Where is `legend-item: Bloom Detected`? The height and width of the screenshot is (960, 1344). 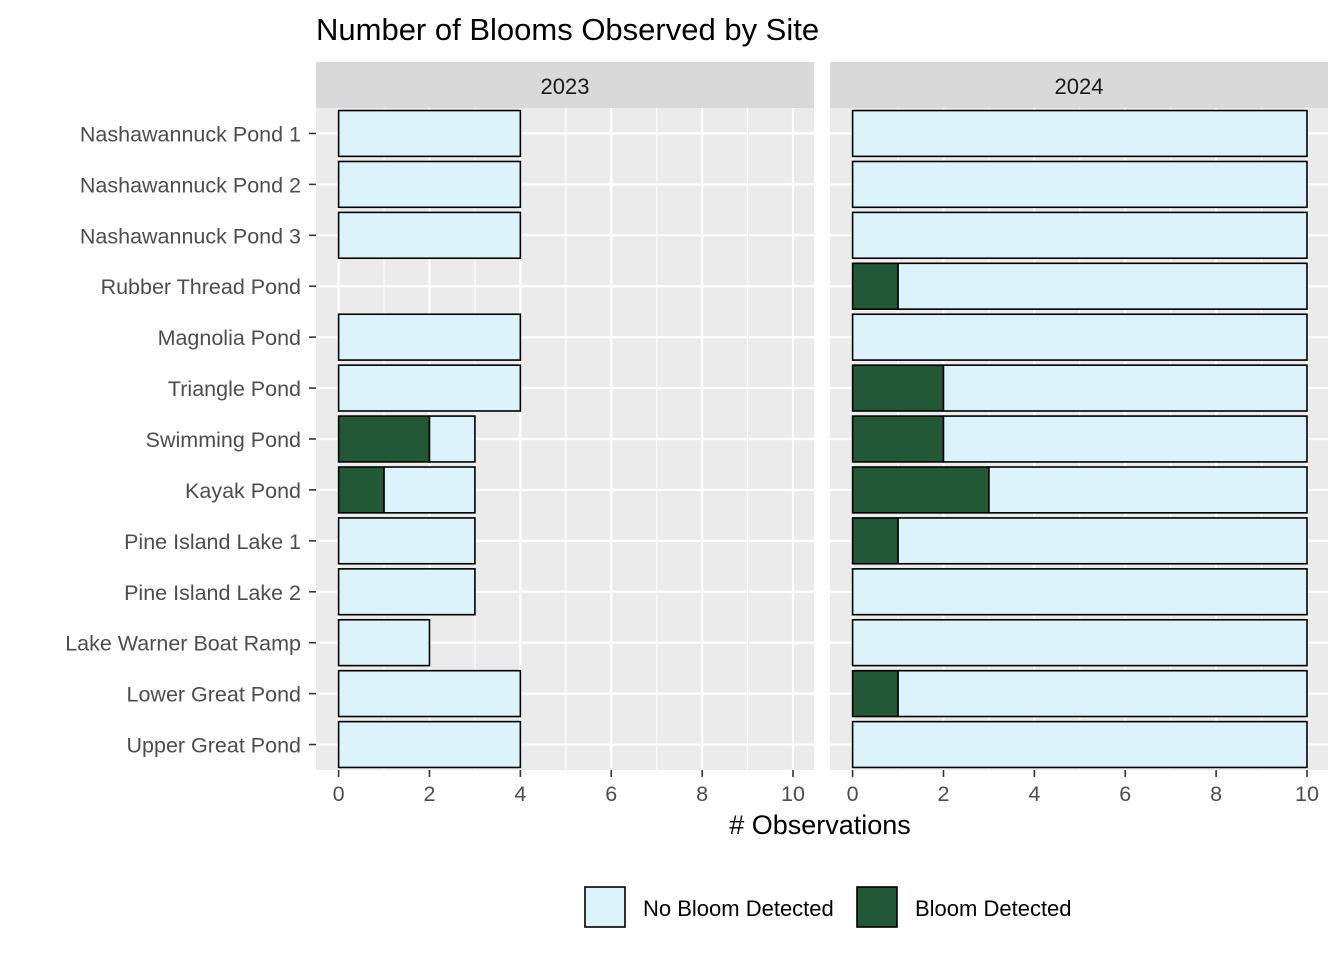 legend-item: Bloom Detected is located at coordinates (964, 907).